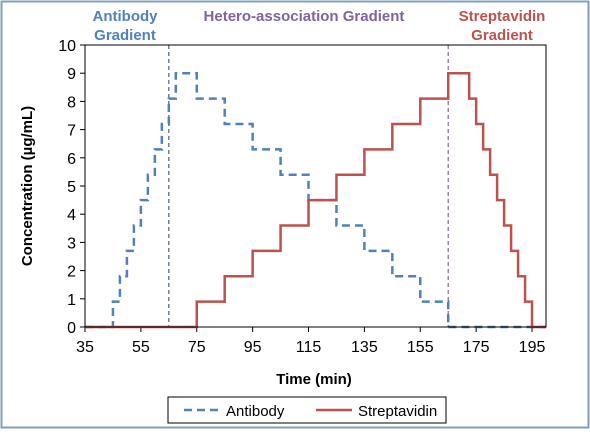 The image size is (590, 434). I want to click on x-axis-label: Time (min), so click(314, 379).